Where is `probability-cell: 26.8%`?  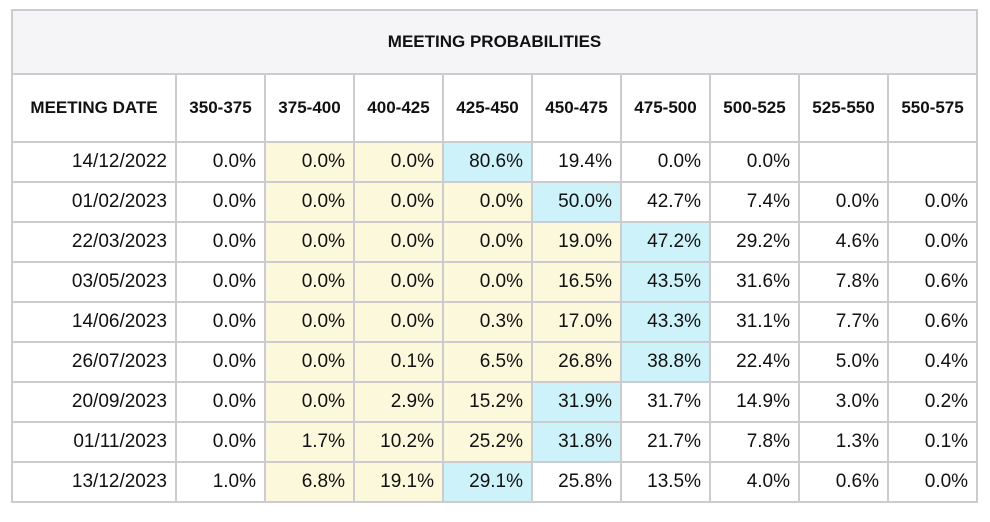 probability-cell: 26.8% is located at coordinates (576, 362).